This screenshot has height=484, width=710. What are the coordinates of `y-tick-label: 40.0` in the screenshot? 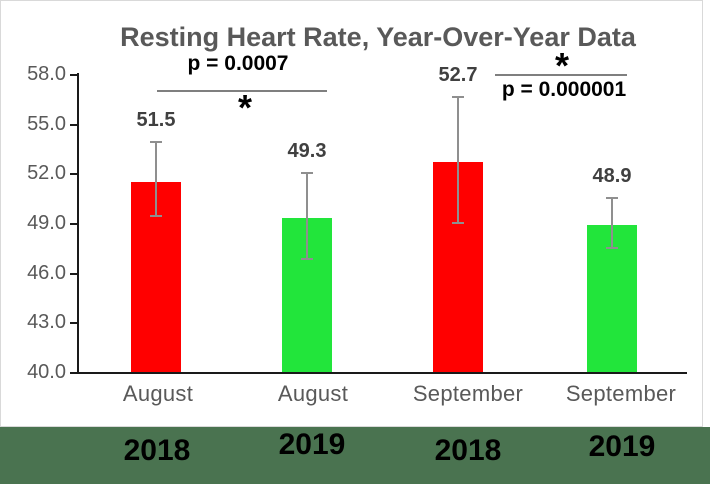 It's located at (46, 372).